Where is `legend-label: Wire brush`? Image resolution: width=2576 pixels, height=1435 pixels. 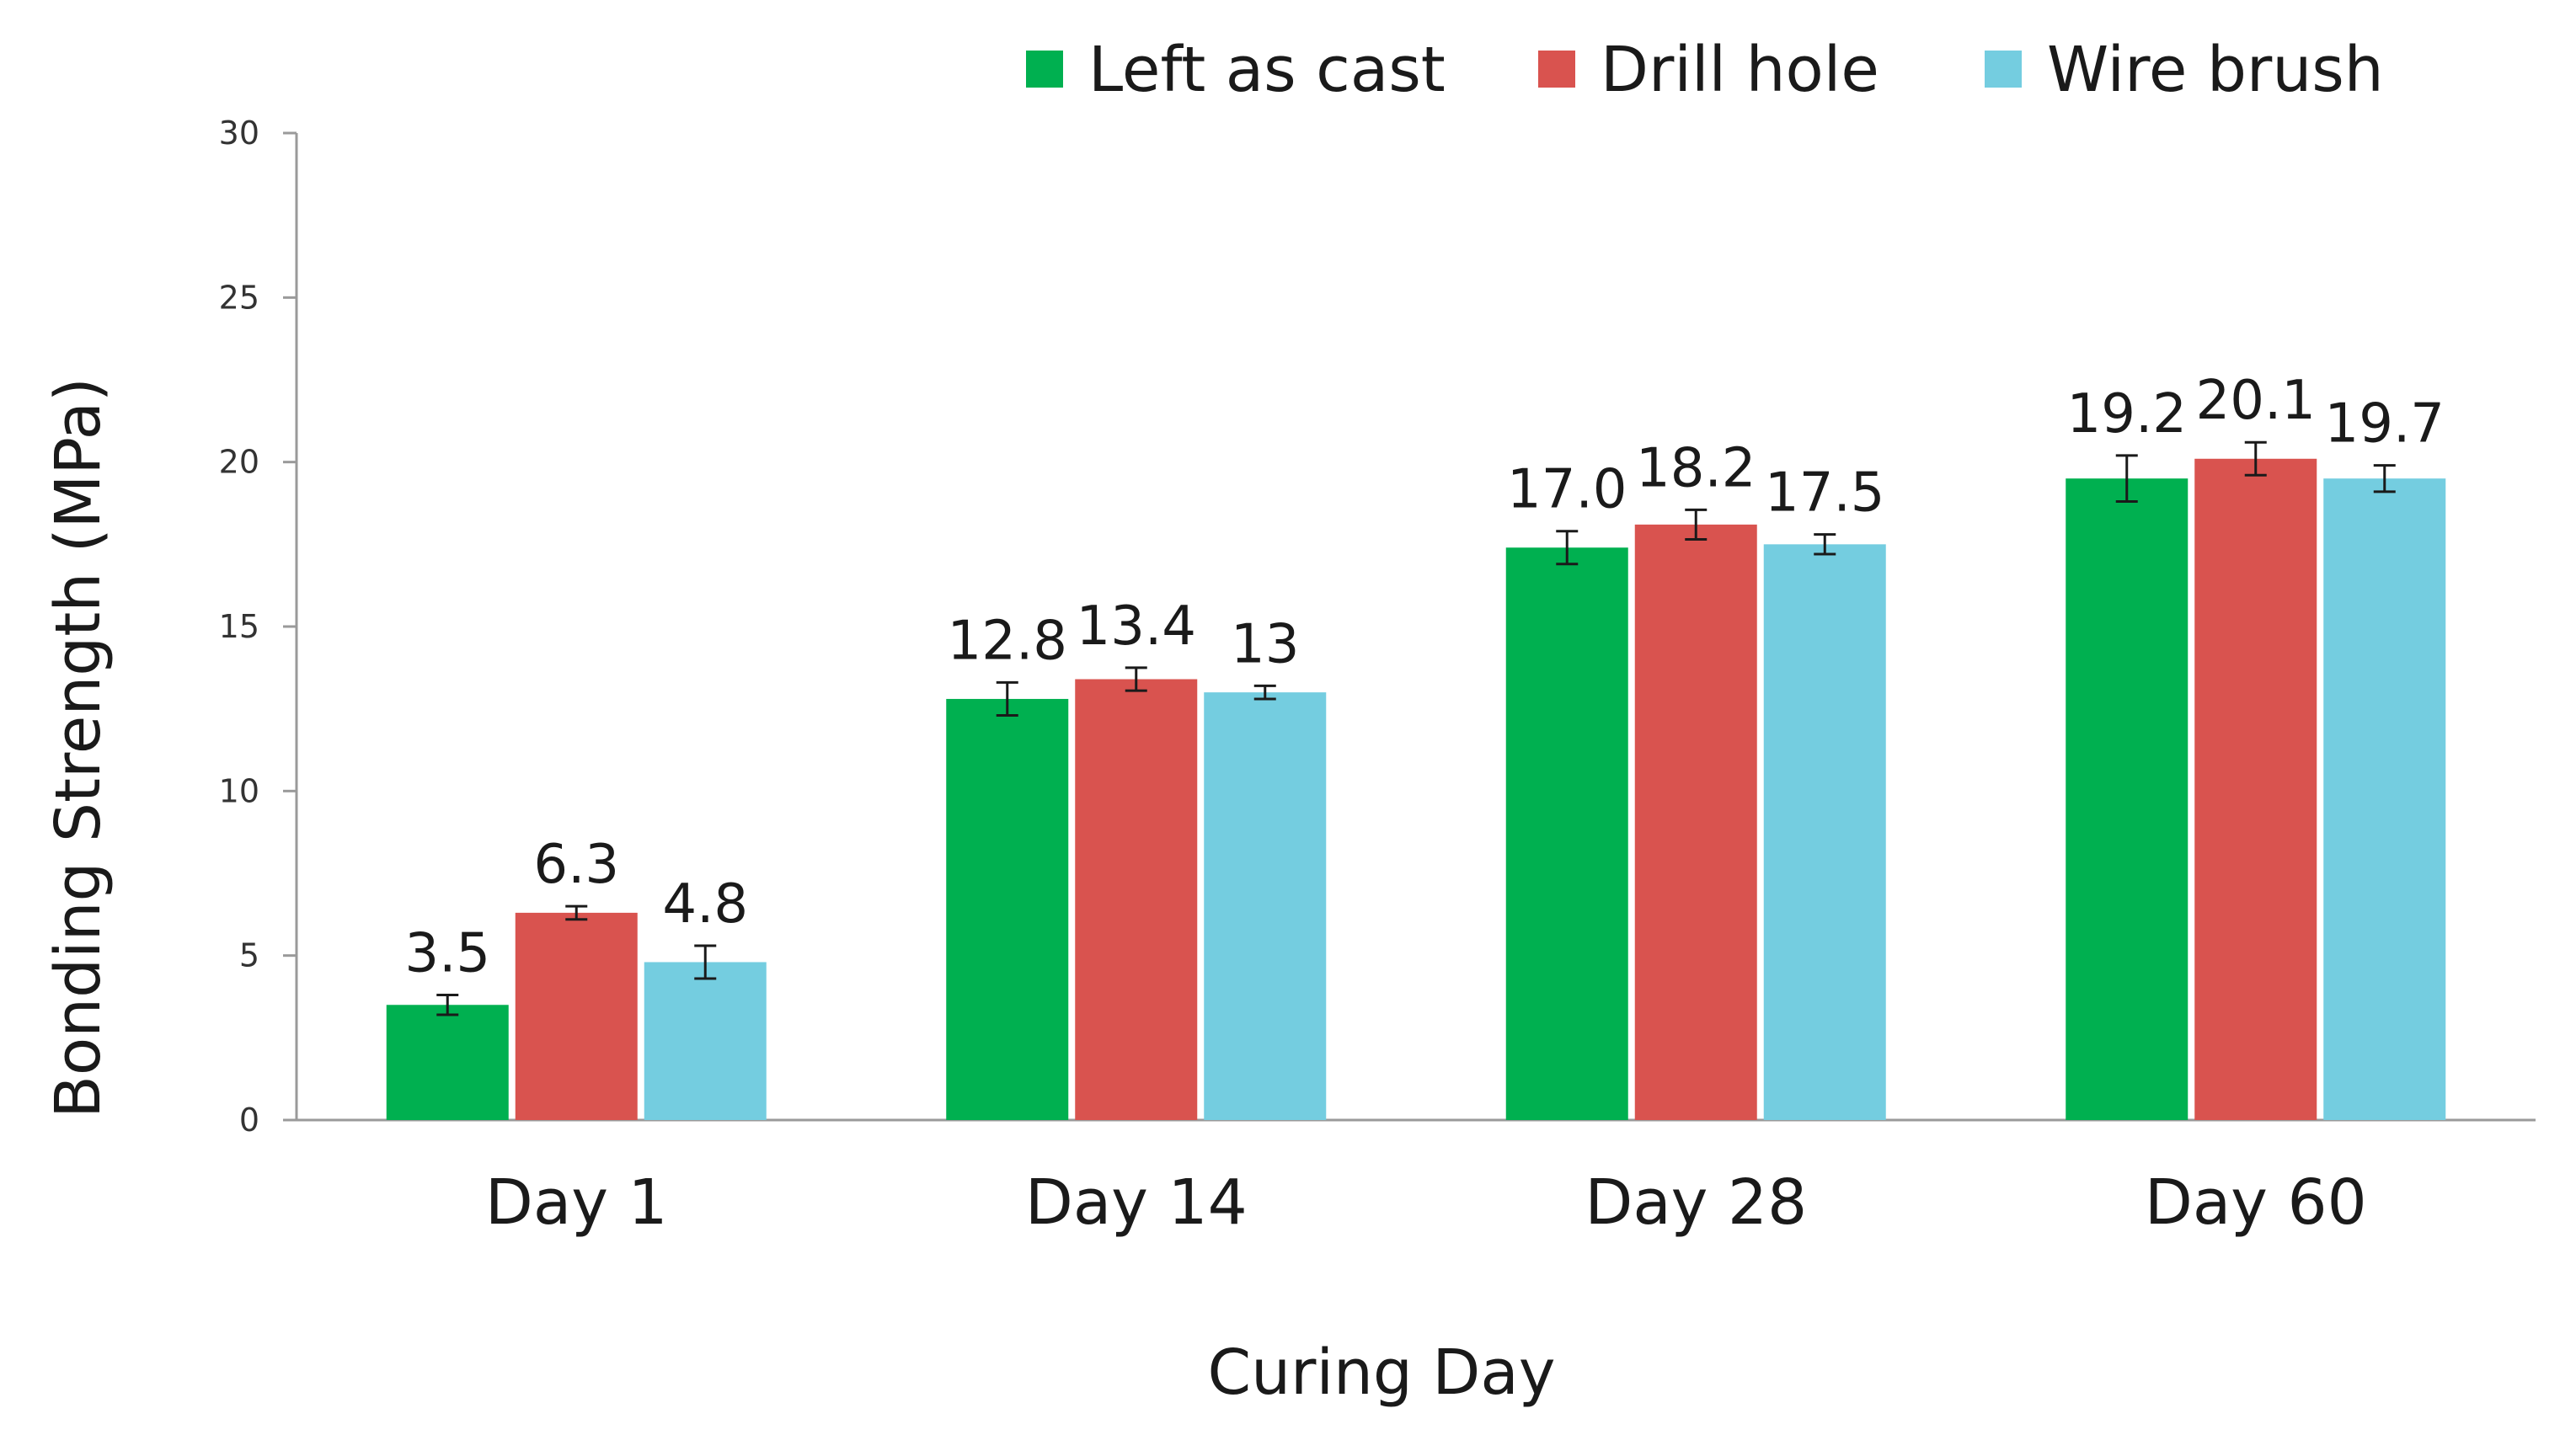 legend-label: Wire brush is located at coordinates (2215, 70).